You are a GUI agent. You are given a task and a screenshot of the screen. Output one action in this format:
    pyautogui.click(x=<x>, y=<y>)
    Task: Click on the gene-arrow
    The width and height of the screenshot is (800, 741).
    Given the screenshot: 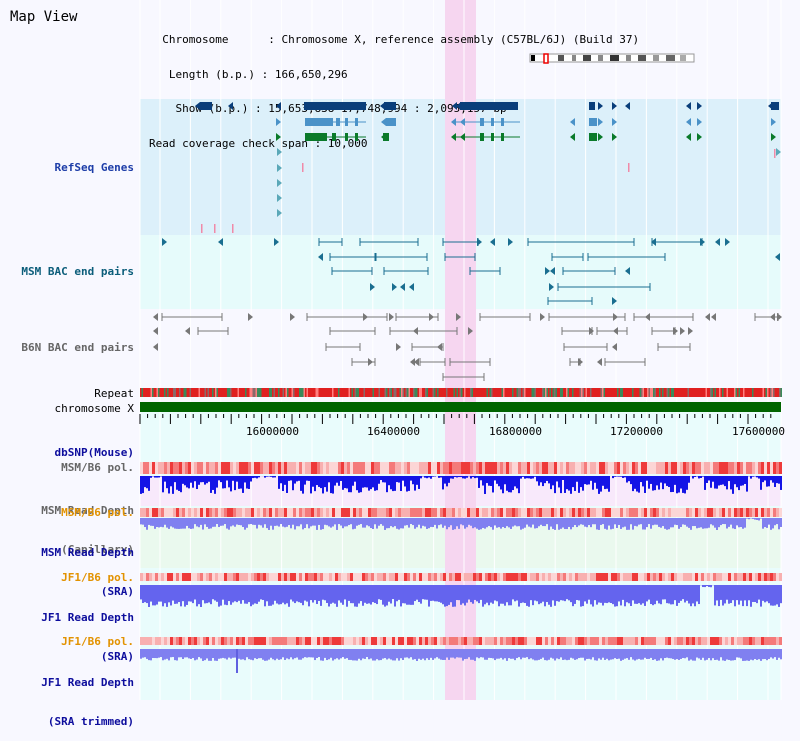 What is the action you would take?
    pyautogui.click(x=278, y=106)
    